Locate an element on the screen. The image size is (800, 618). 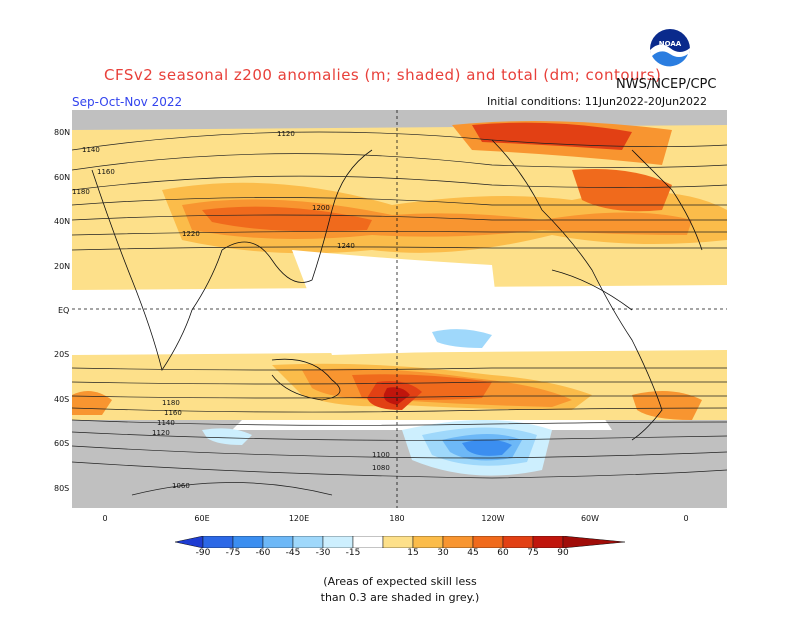
lat-label: 40N is located at coordinates (62, 221).